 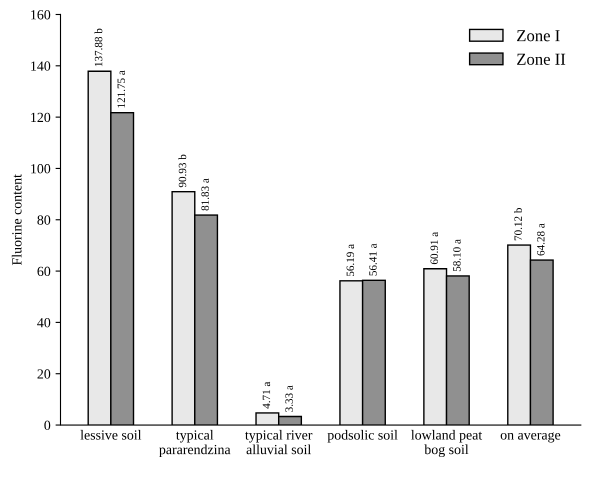 I want to click on x-tick-label: lessive soil, so click(x=111, y=435).